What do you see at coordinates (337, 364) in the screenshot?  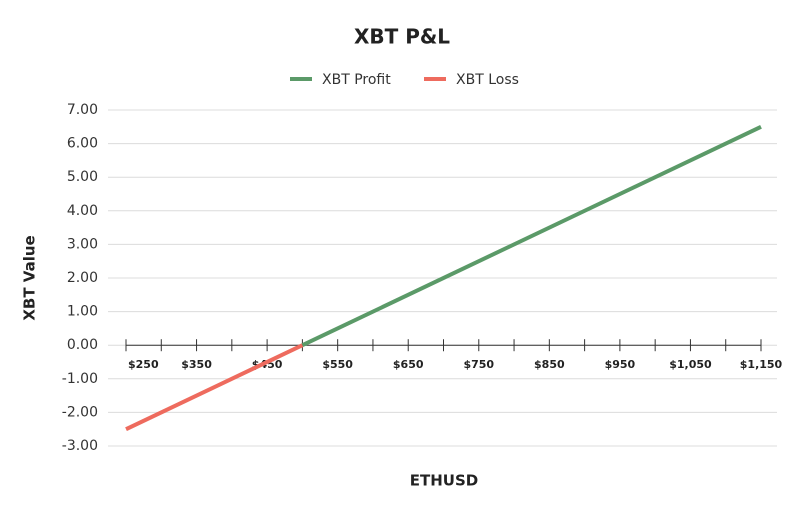 I see `x-tick-label: $550` at bounding box center [337, 364].